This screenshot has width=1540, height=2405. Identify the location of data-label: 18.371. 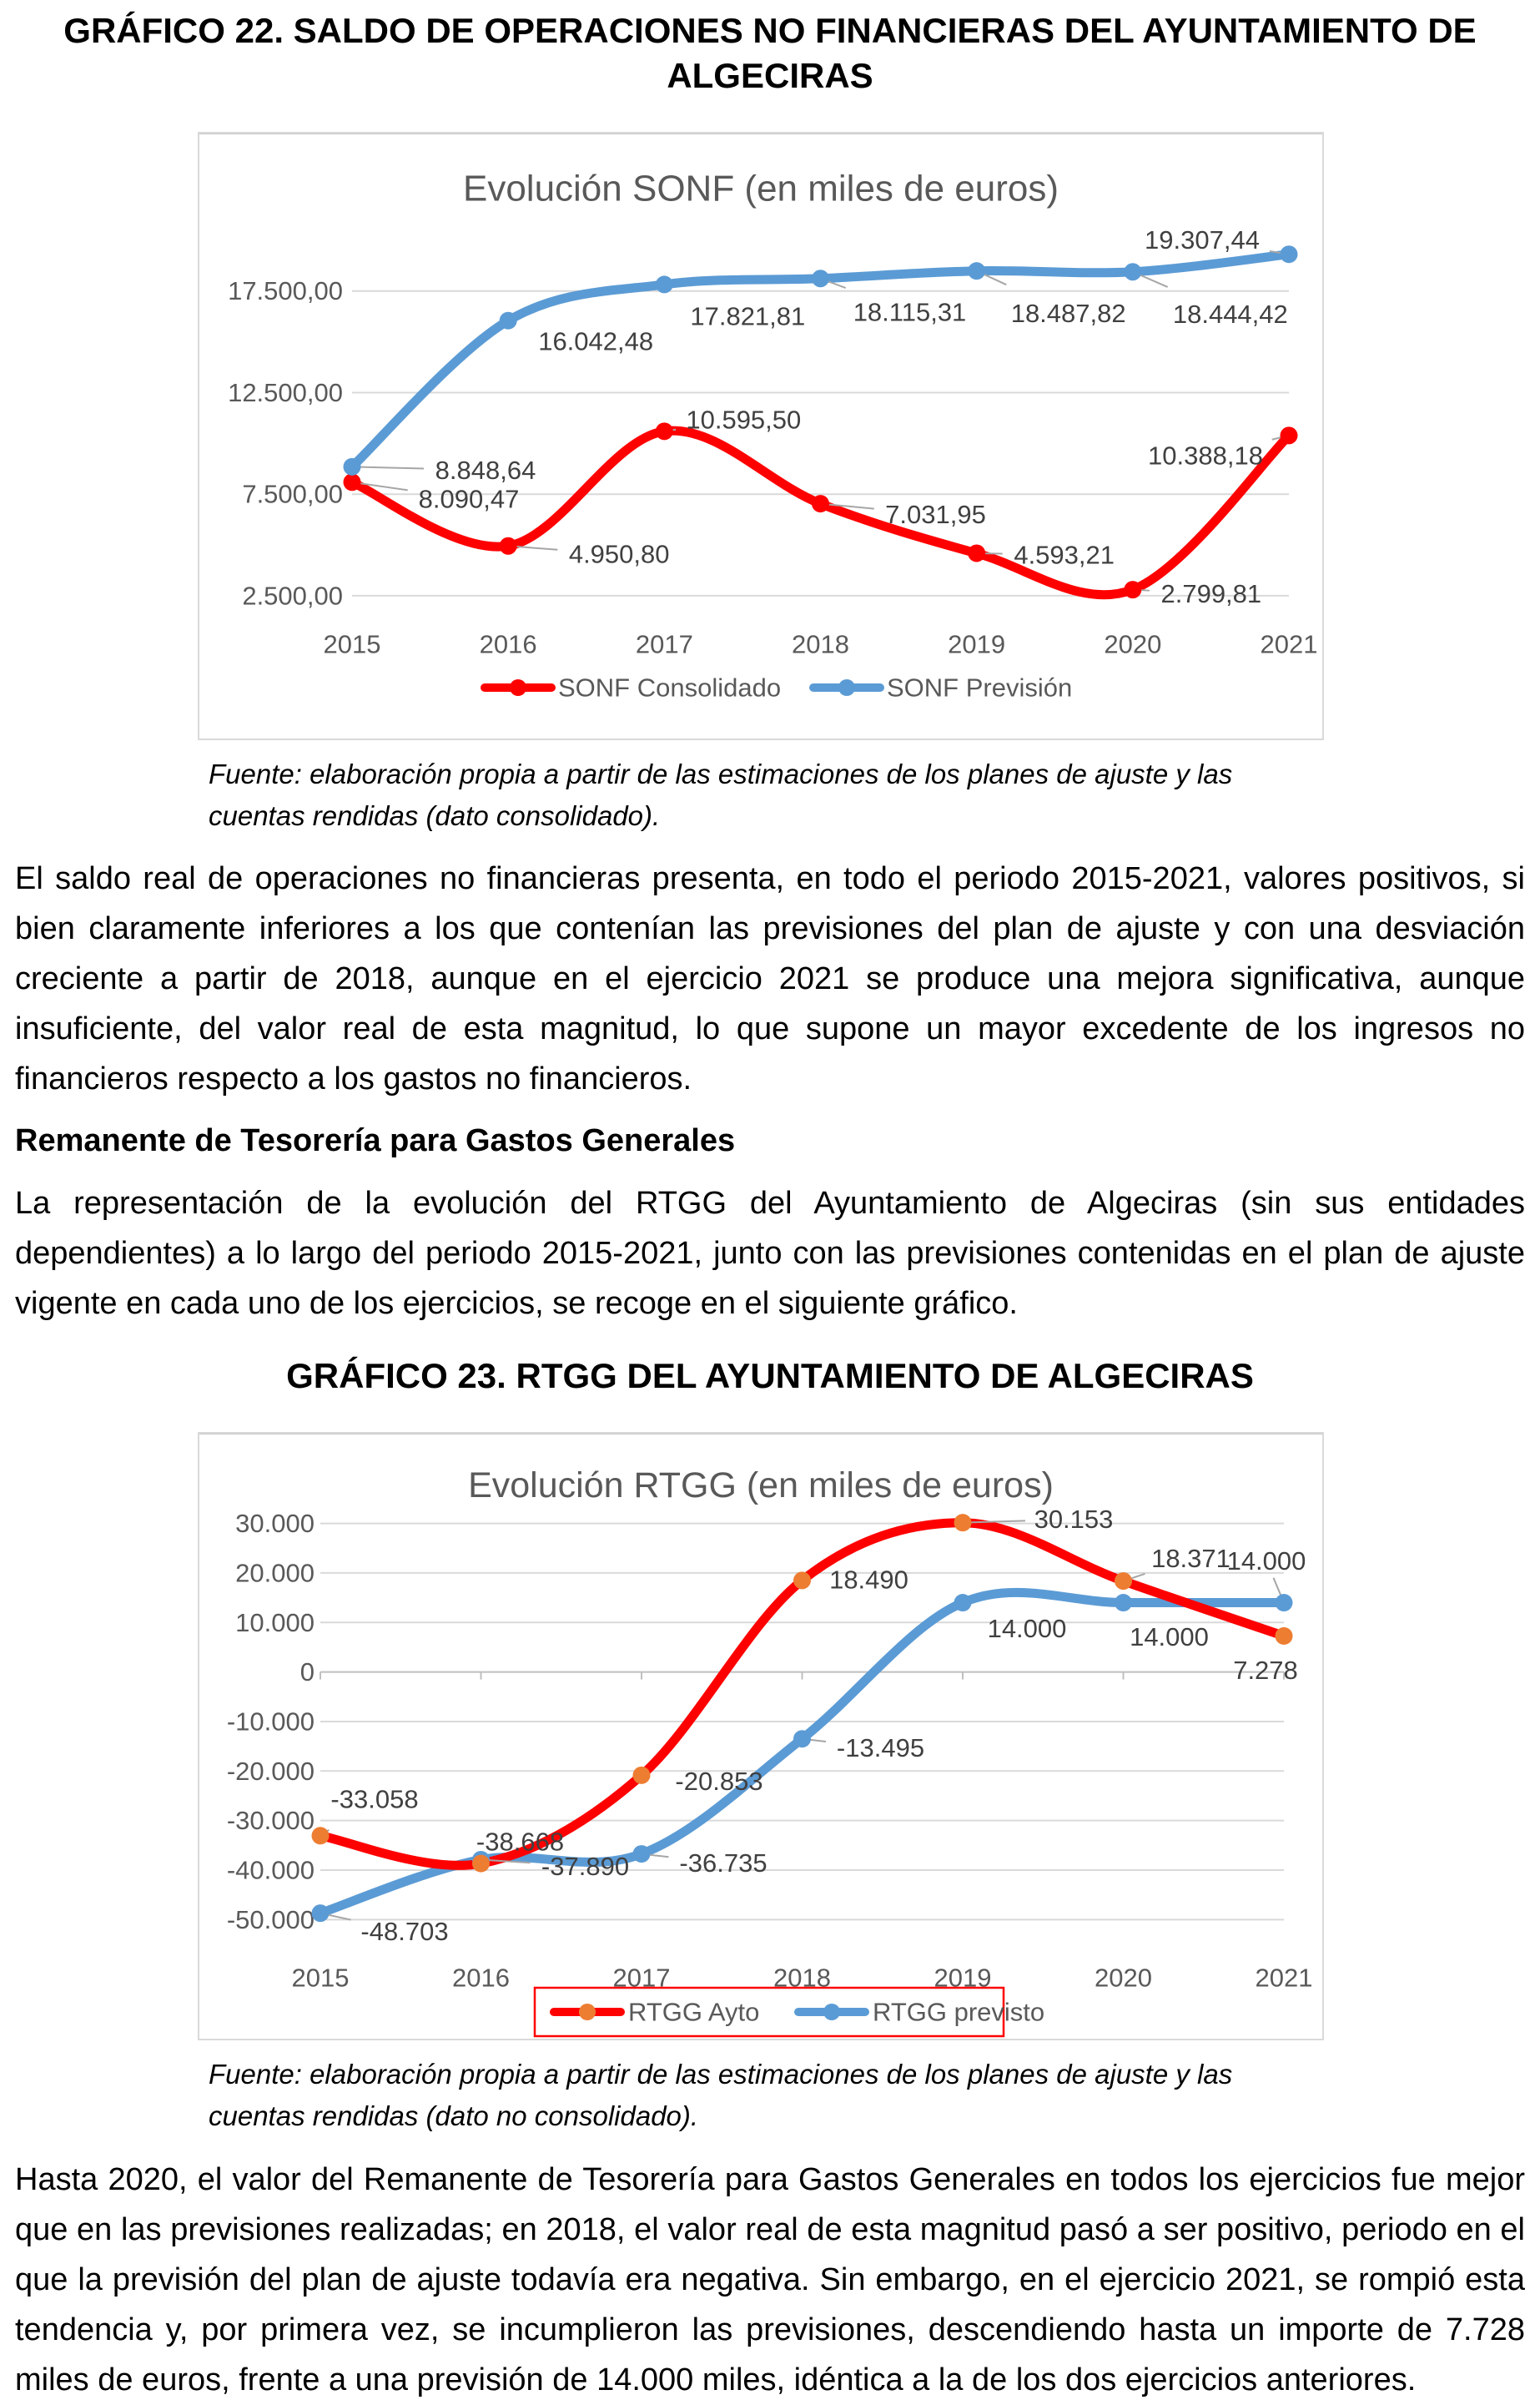
(1190, 1558).